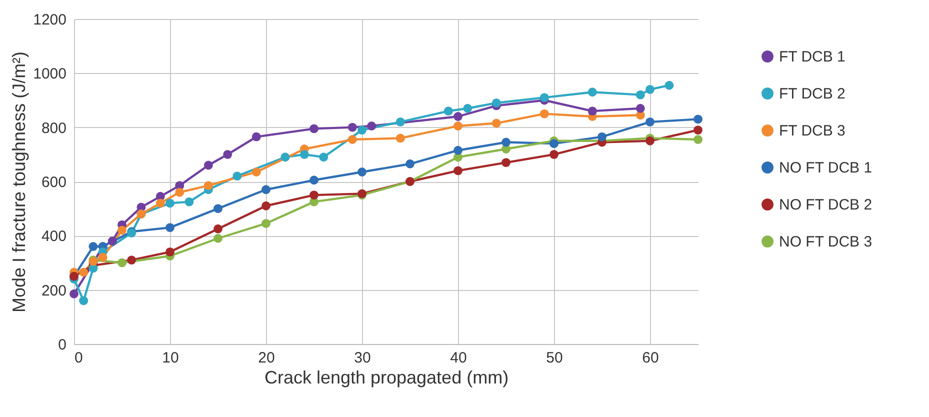 The height and width of the screenshot is (417, 929). Describe the element at coordinates (53, 291) in the screenshot. I see `y-tick-label: 200` at that location.